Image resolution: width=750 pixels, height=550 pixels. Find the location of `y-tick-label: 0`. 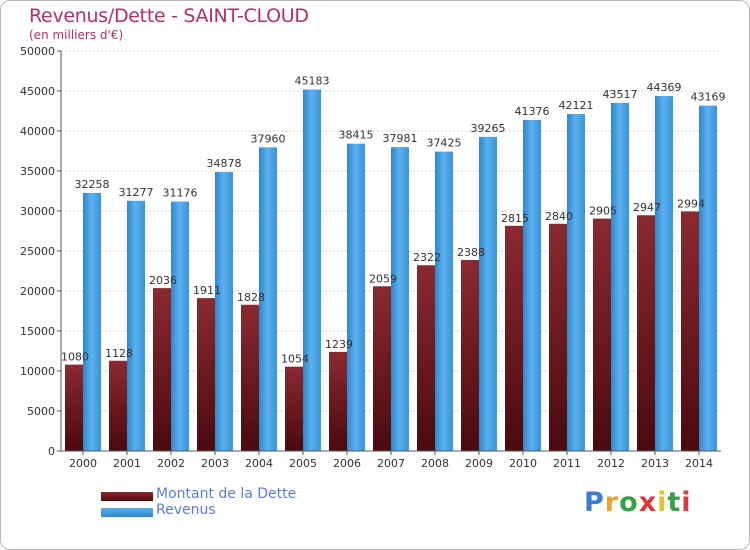

y-tick-label: 0 is located at coordinates (51, 451).